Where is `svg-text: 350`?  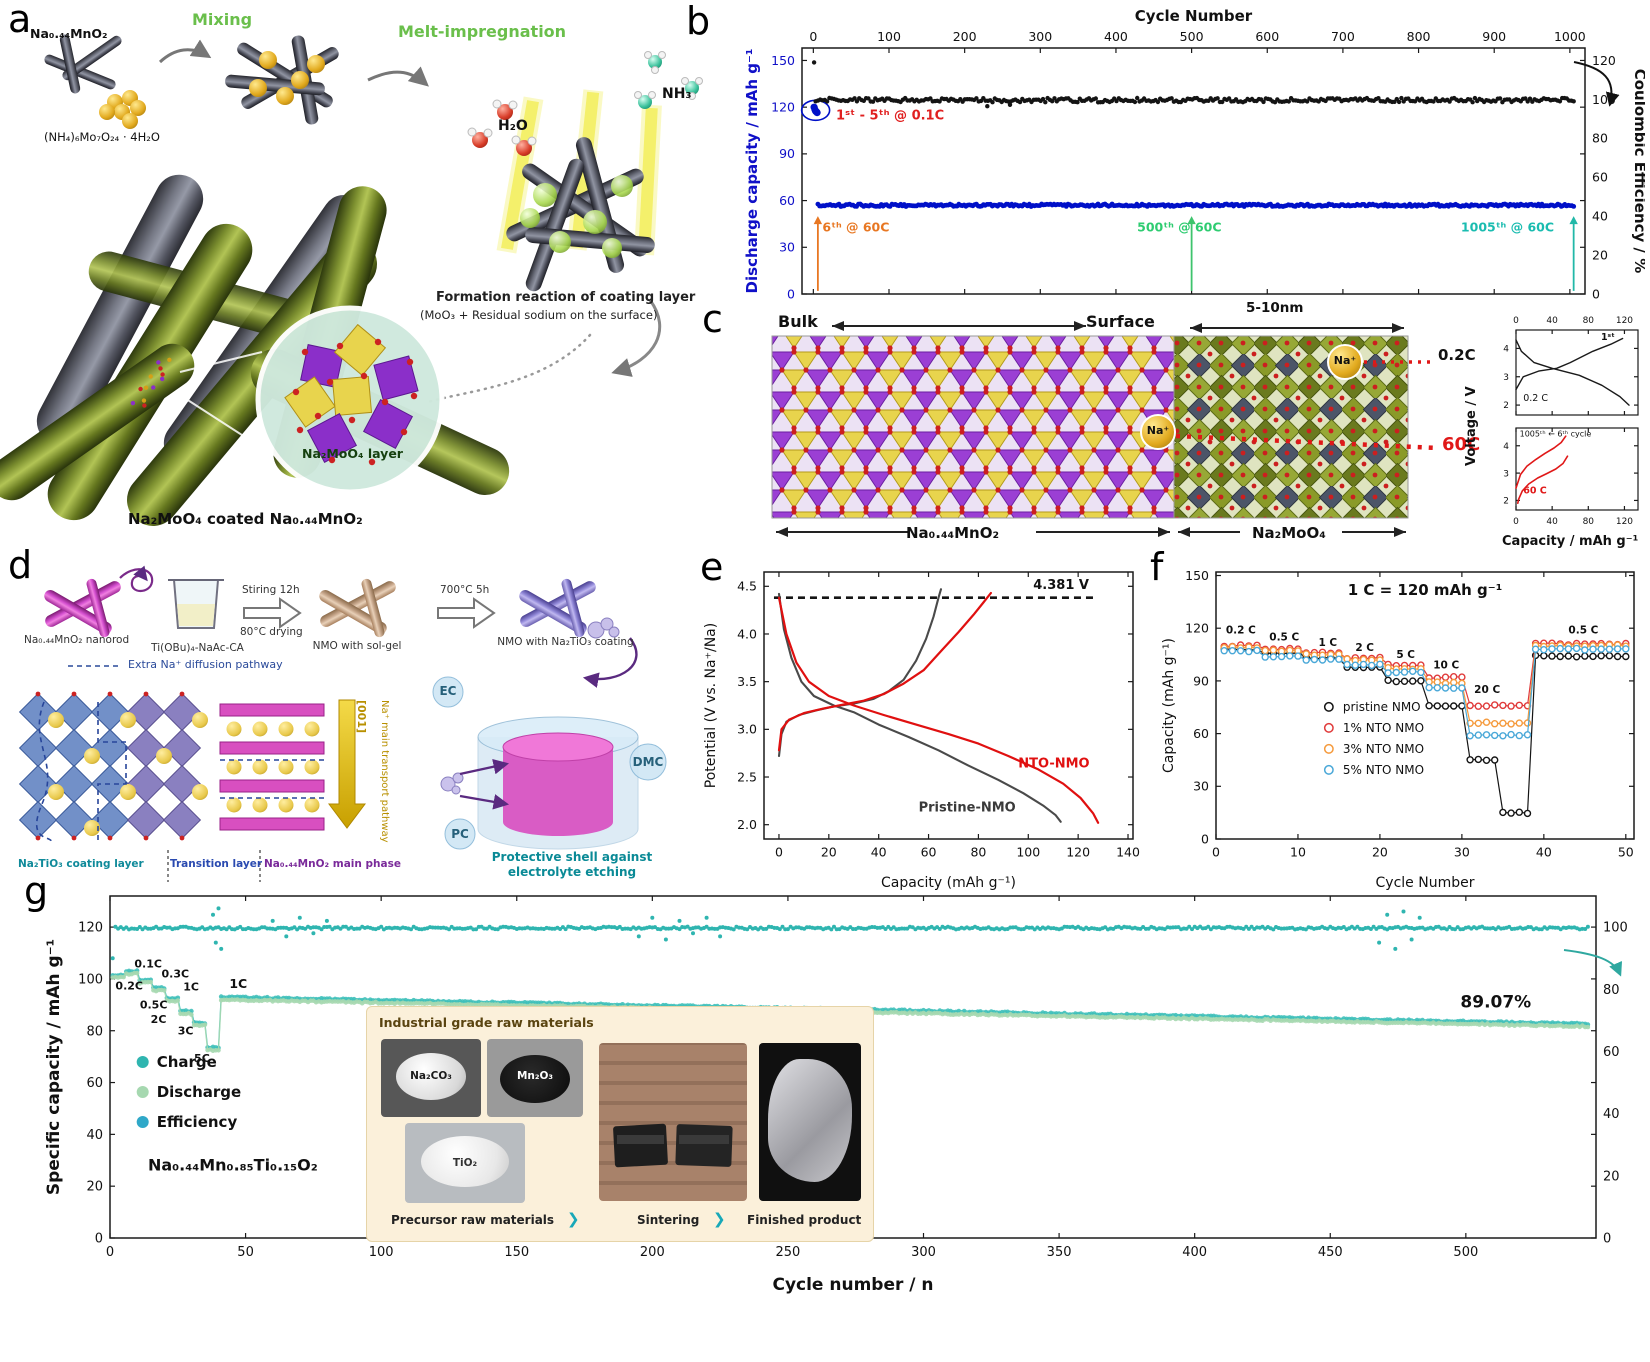 svg-text: 350 is located at coordinates (1059, 1252).